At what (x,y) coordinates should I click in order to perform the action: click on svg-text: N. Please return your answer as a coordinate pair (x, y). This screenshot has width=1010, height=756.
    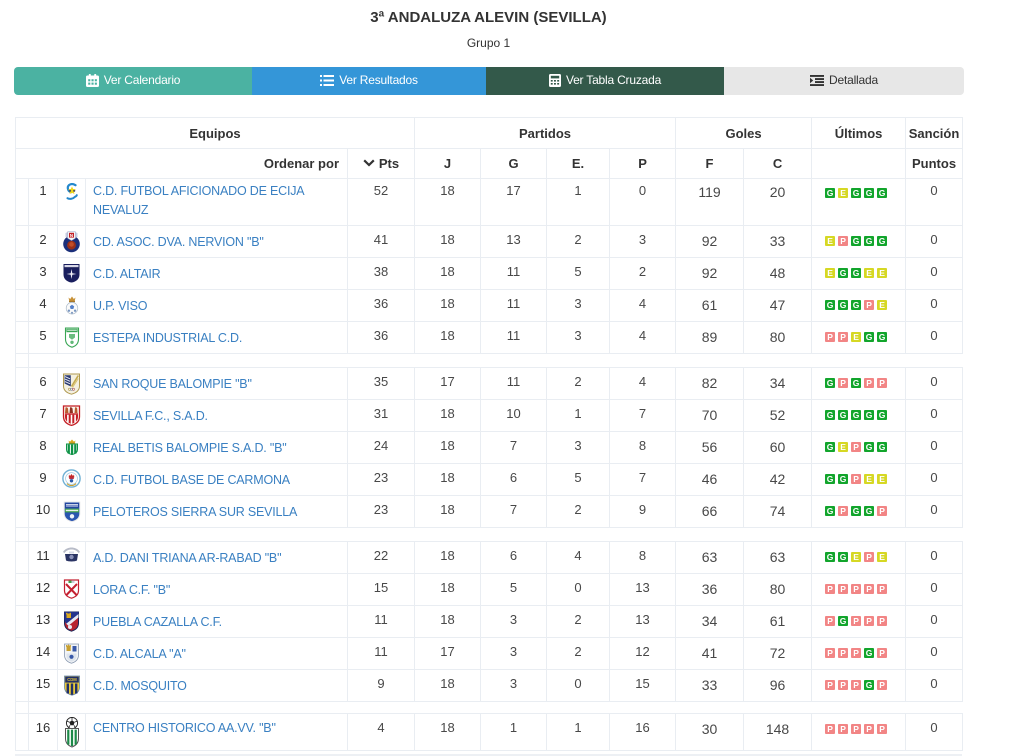
    Looking at the image, I should click on (71, 235).